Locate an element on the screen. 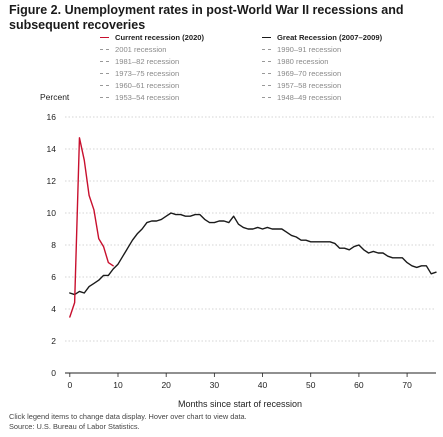  legend-item: Current recession (2020) is located at coordinates (152, 37).